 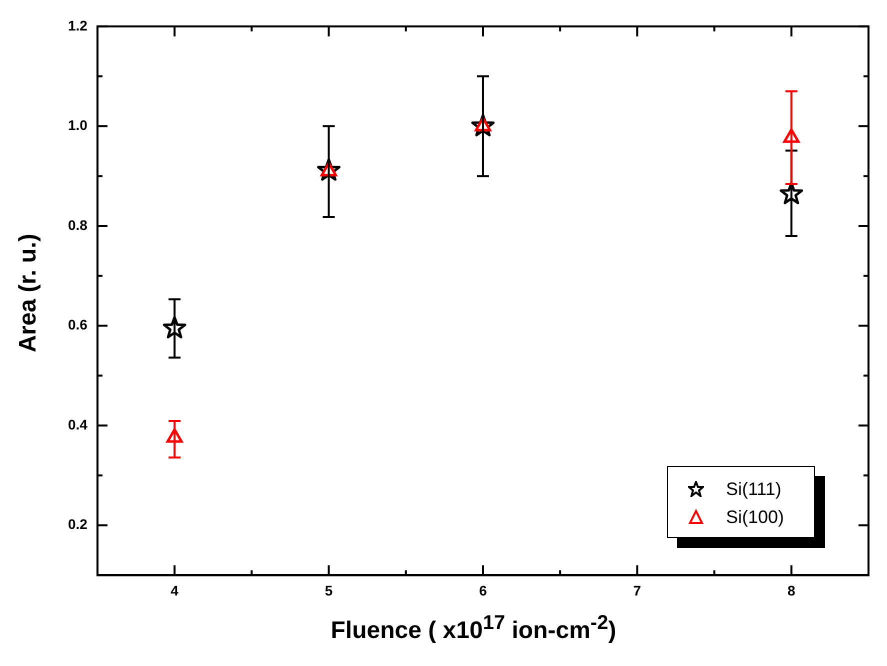 What do you see at coordinates (78, 524) in the screenshot?
I see `y-tick-label: 0.2` at bounding box center [78, 524].